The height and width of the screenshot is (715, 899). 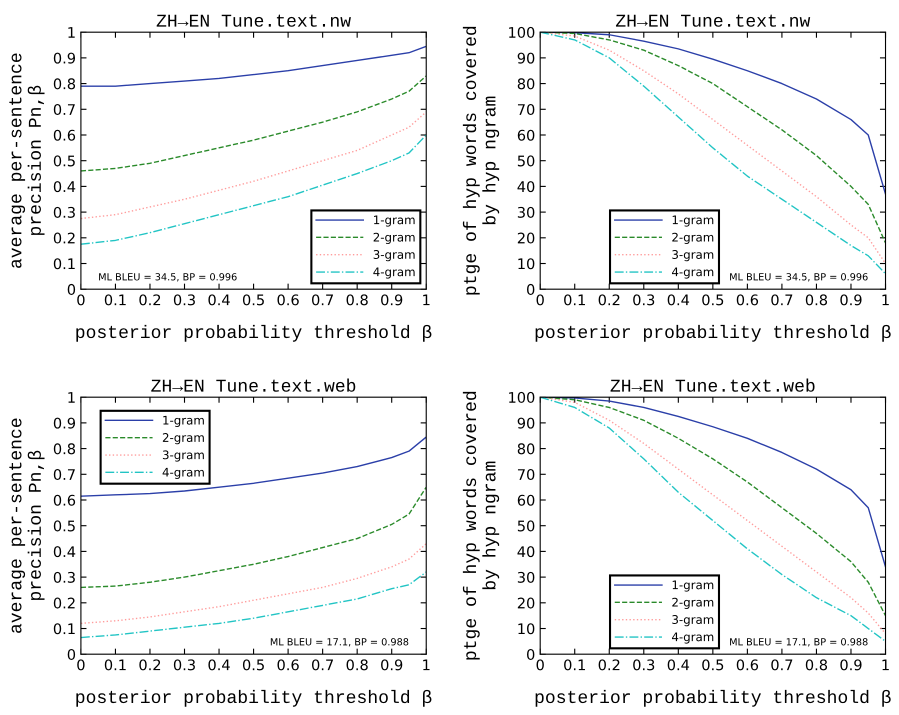 I want to click on y-tick-label: 30, so click(x=526, y=577).